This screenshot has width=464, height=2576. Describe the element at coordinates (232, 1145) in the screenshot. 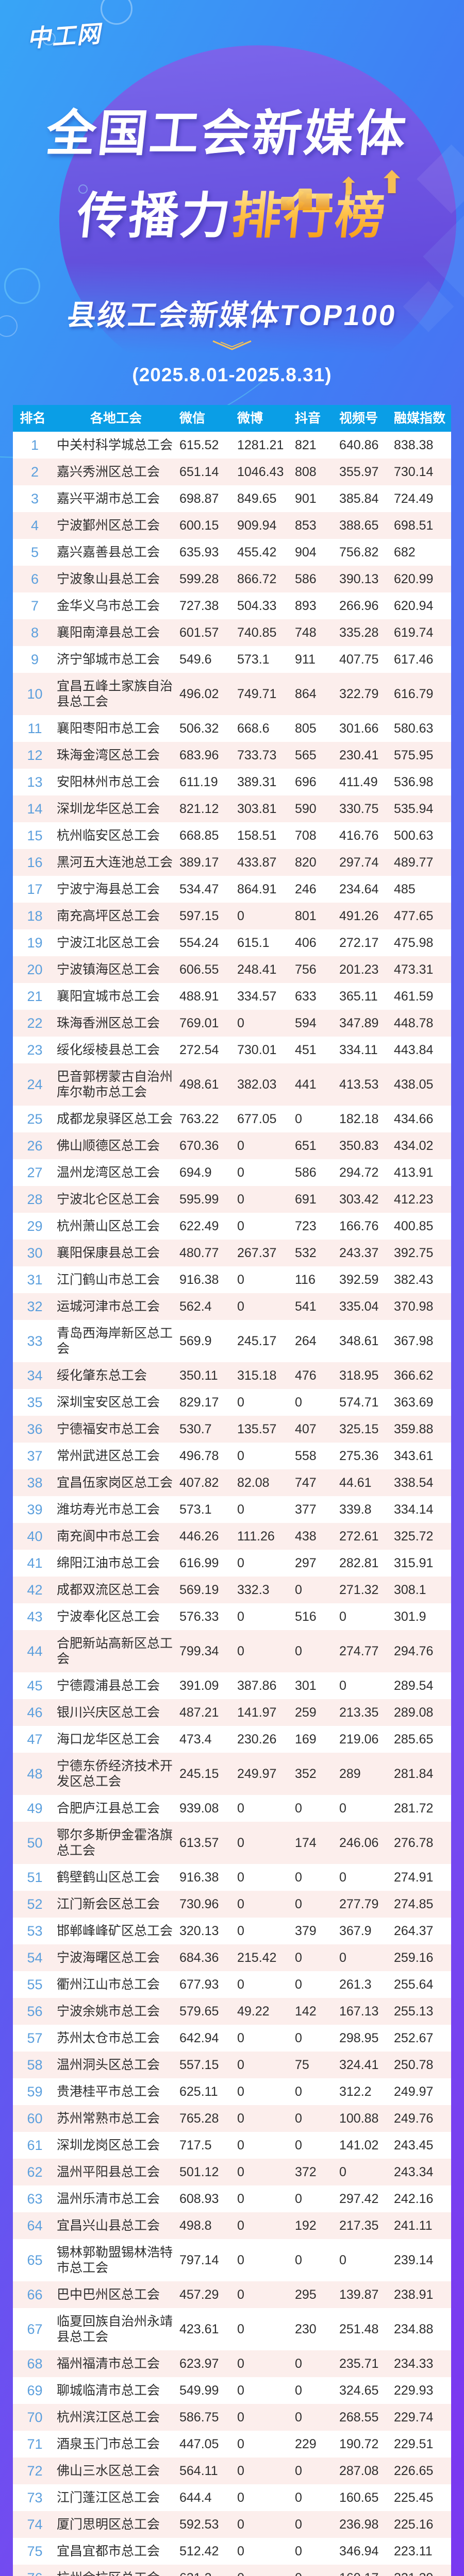

I see `table-row: 26 佛山顺德区总工会 670.36 0 651 350.83 434.02` at that location.